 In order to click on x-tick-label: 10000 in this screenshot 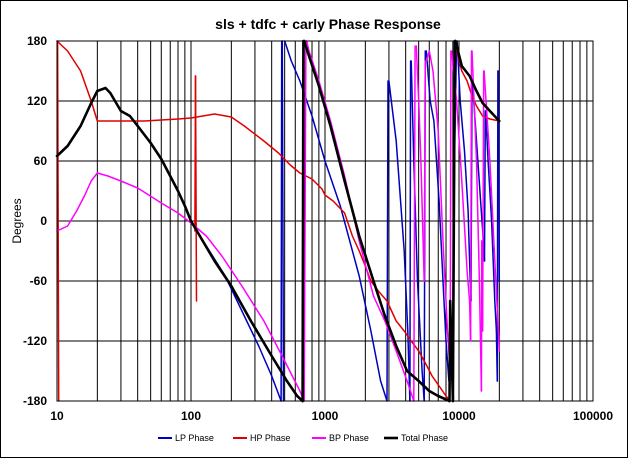, I will do `click(459, 416)`.